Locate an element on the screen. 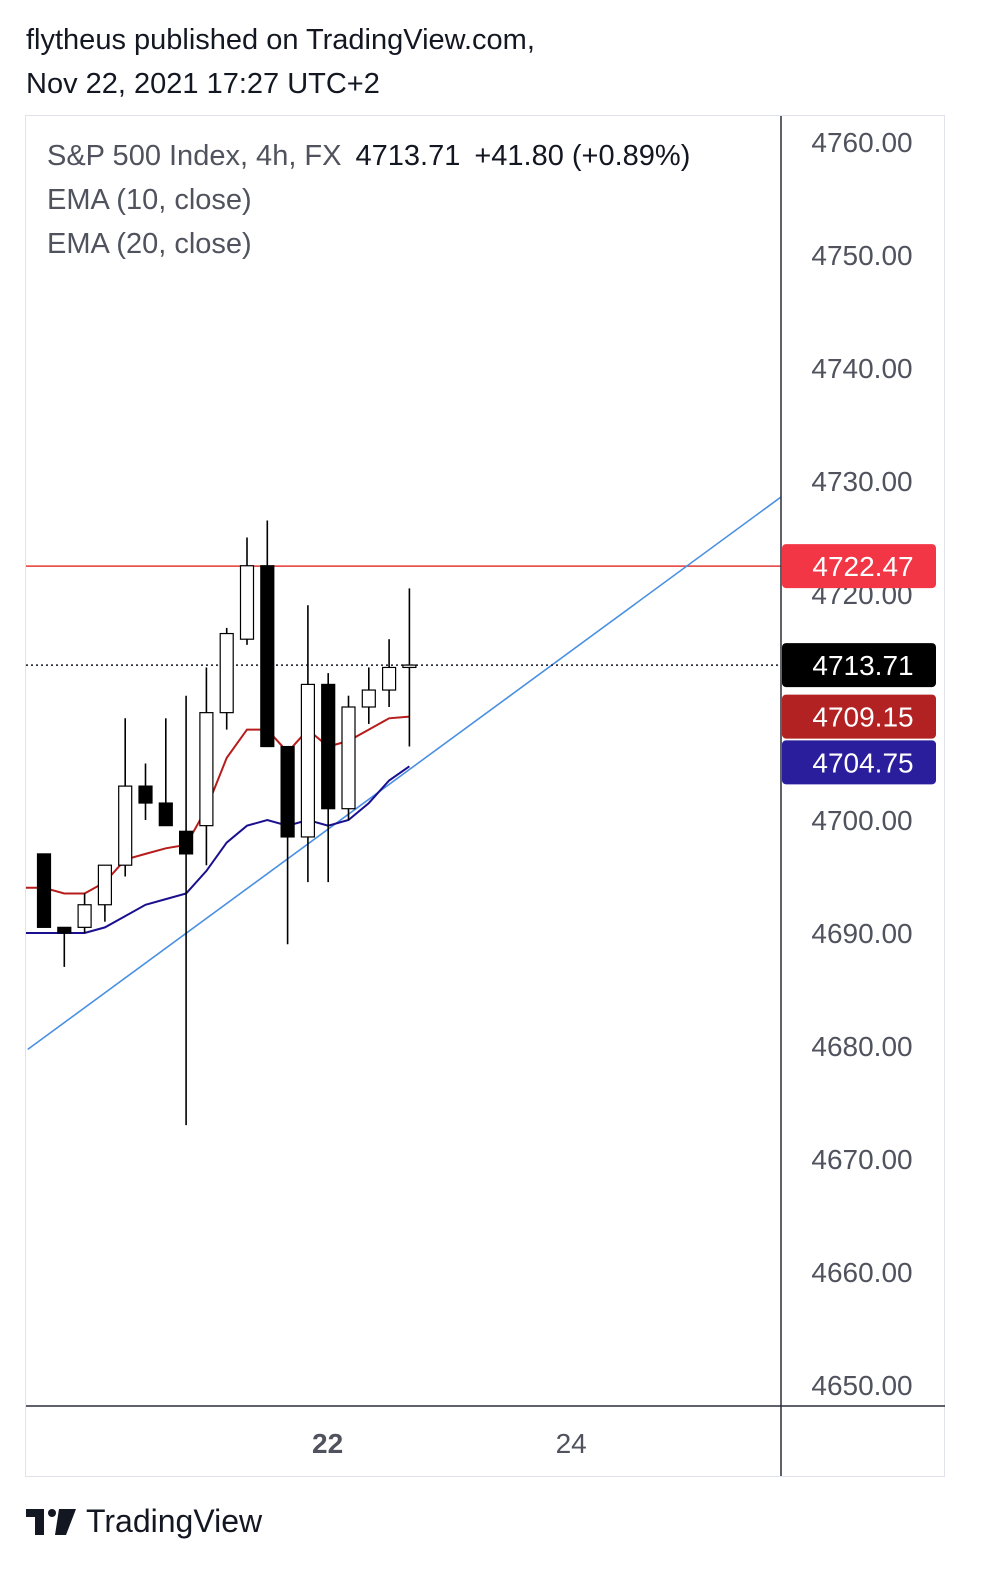 The image size is (986, 1591). resistance-price-tag: 4722.47 is located at coordinates (859, 566).